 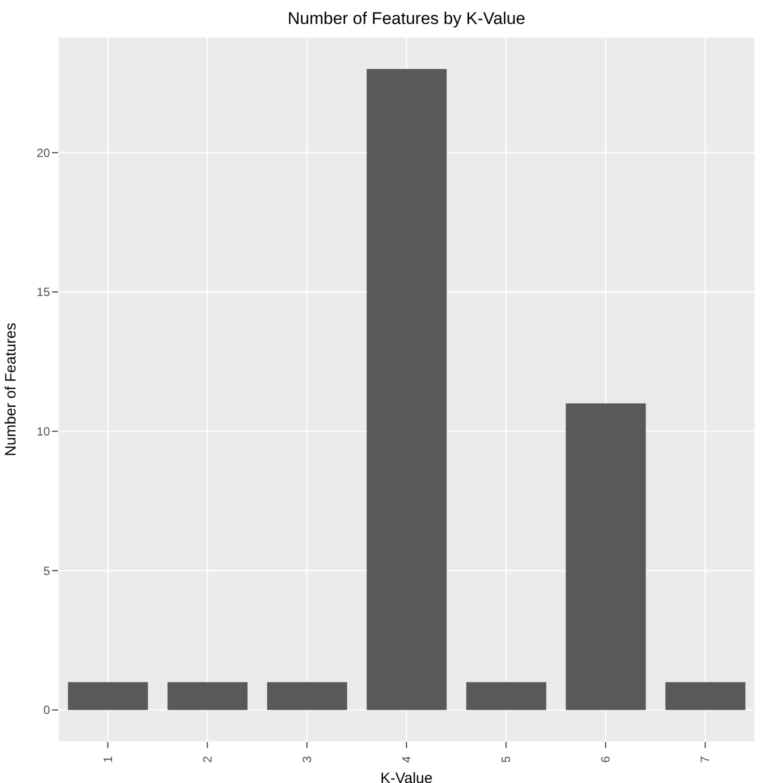 I want to click on y-tick-label: 15, so click(x=43, y=292).